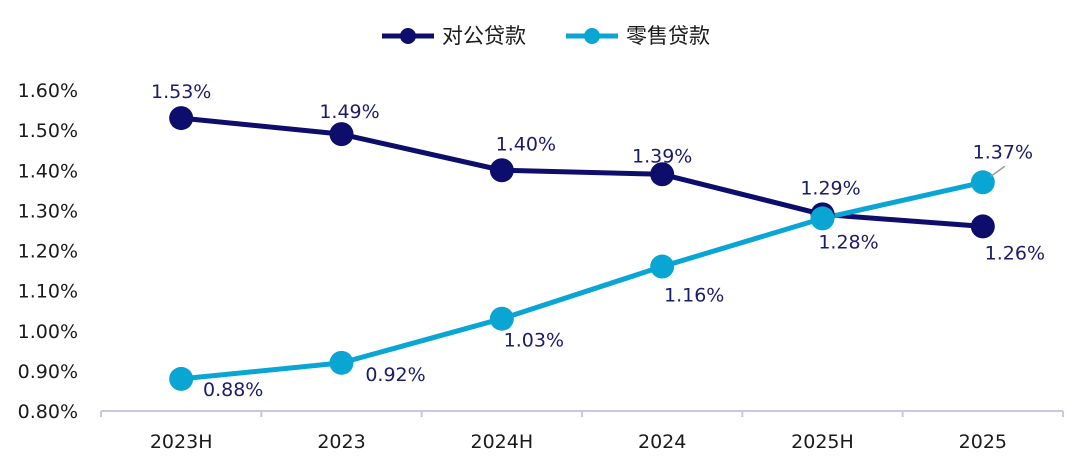 The image size is (1080, 464). What do you see at coordinates (181, 92) in the screenshot?
I see `data-label-corporate: 1.53%` at bounding box center [181, 92].